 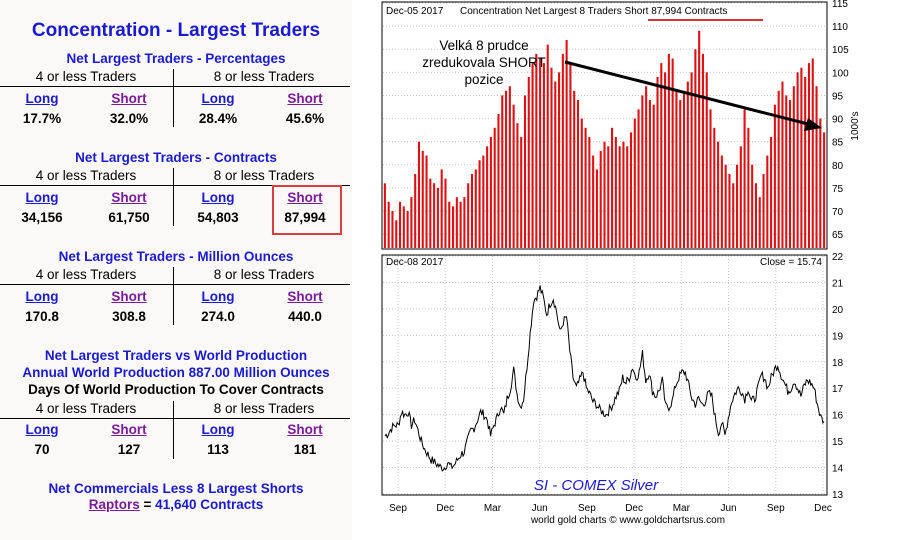 What do you see at coordinates (838, 469) in the screenshot?
I see `y-tick-label: 14` at bounding box center [838, 469].